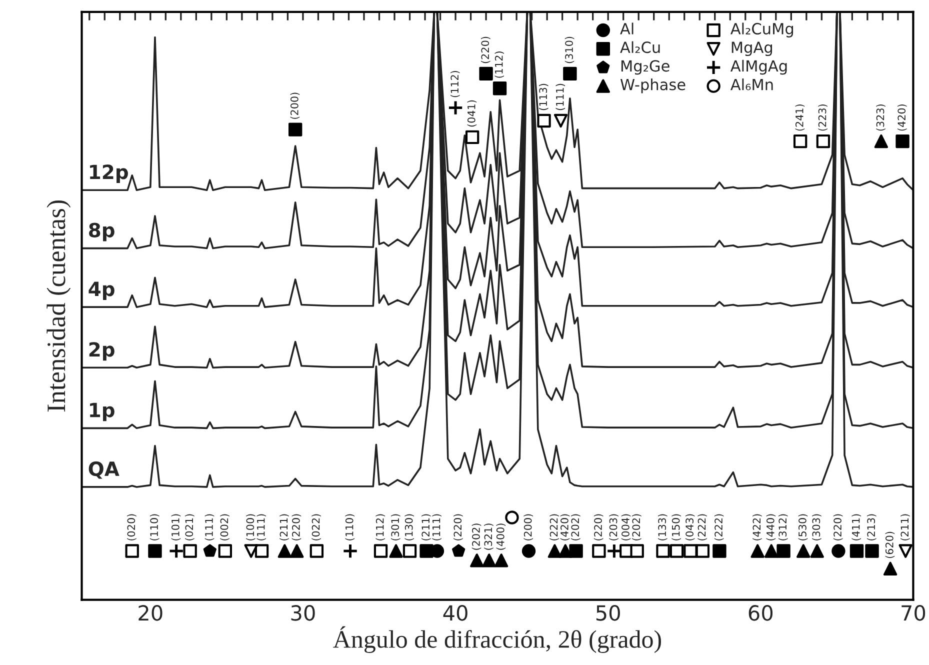 The width and height of the screenshot is (929, 665). Describe the element at coordinates (101, 351) in the screenshot. I see `series-label: 2p` at that location.